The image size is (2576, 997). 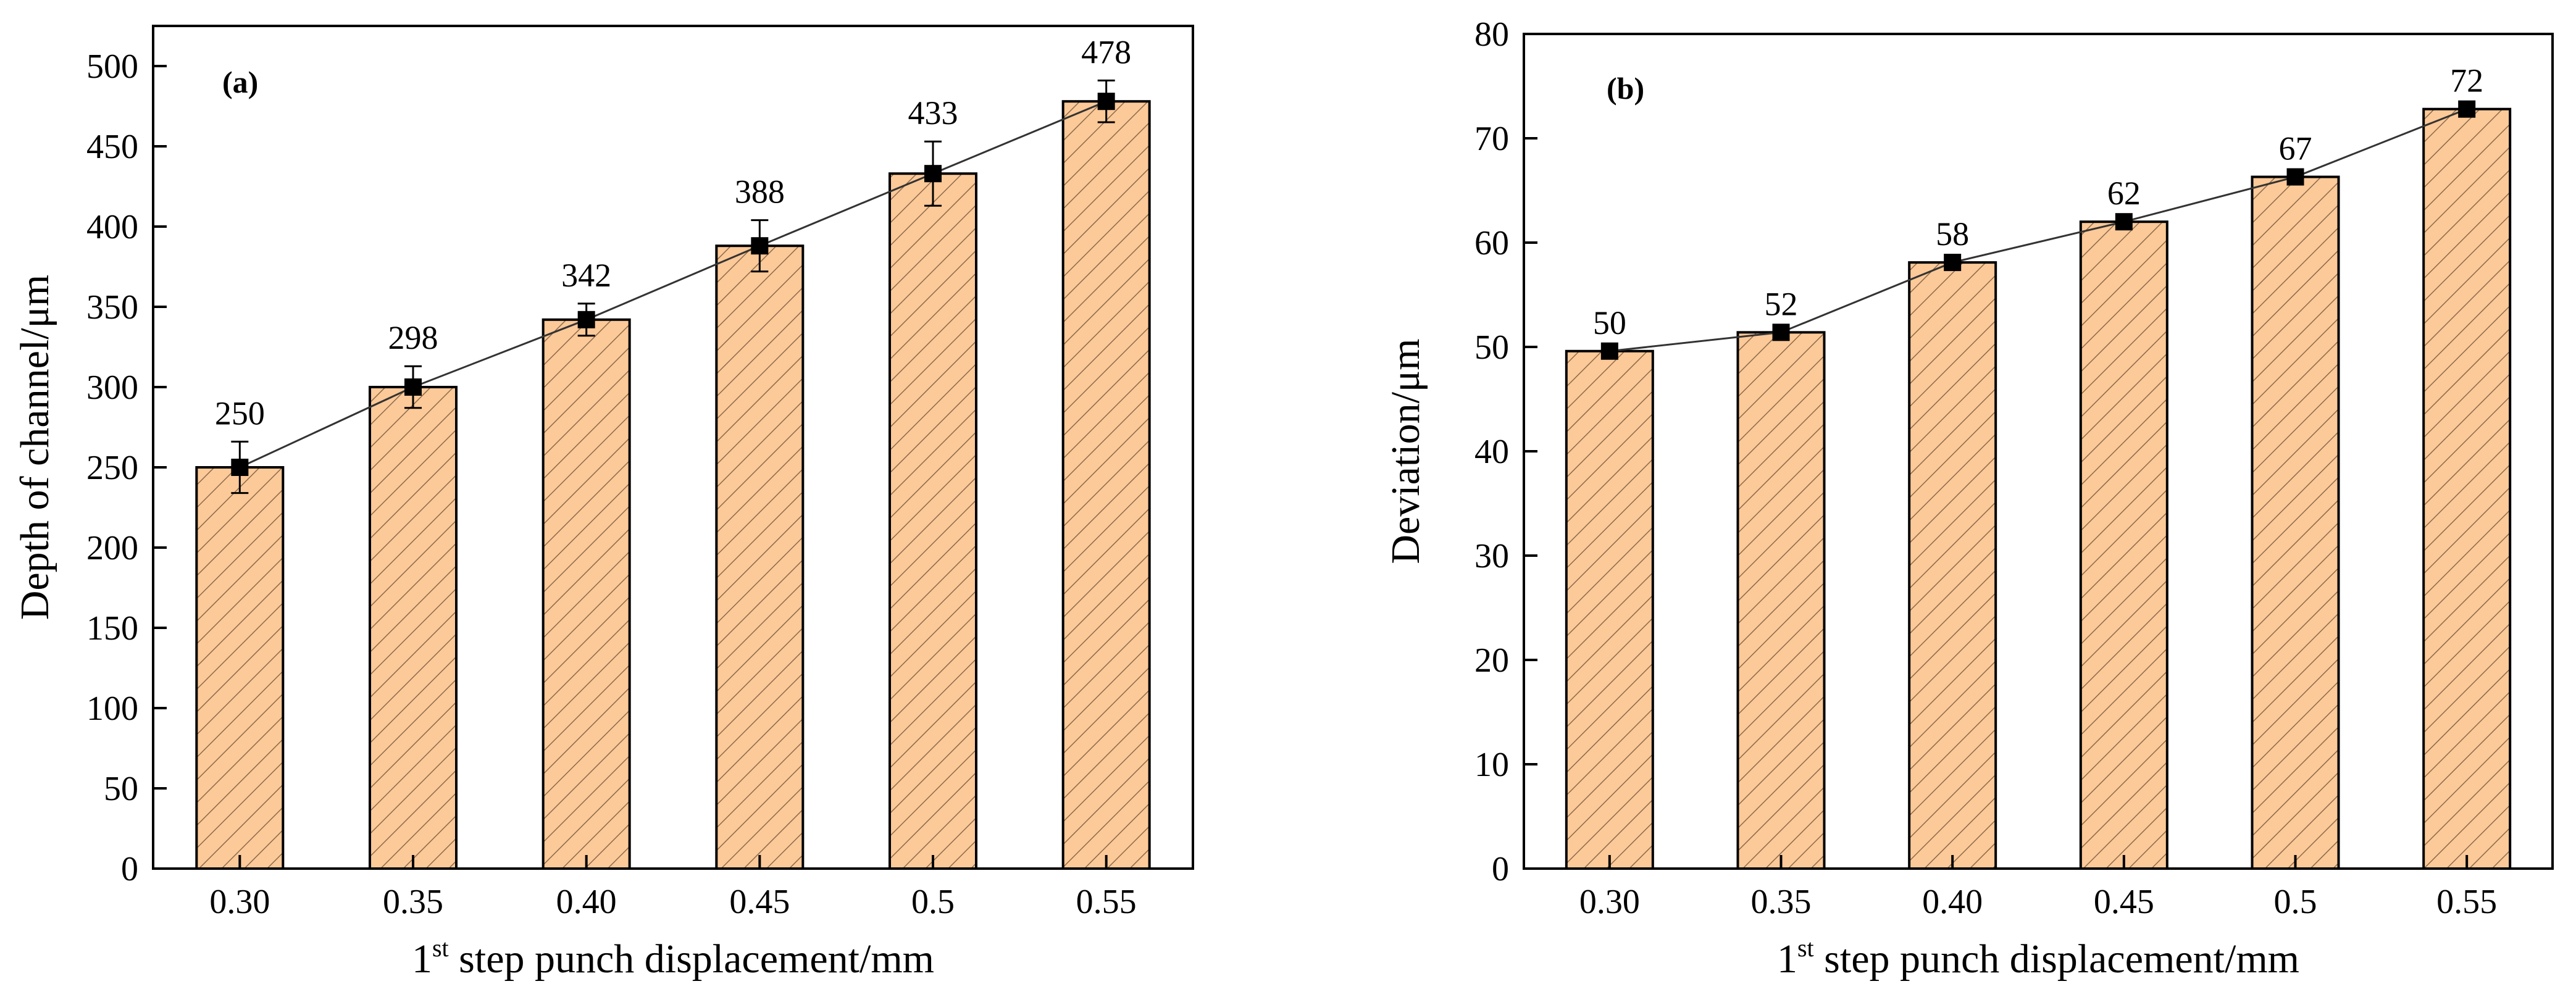 I want to click on panel-label-b: (b), so click(x=1626, y=89).